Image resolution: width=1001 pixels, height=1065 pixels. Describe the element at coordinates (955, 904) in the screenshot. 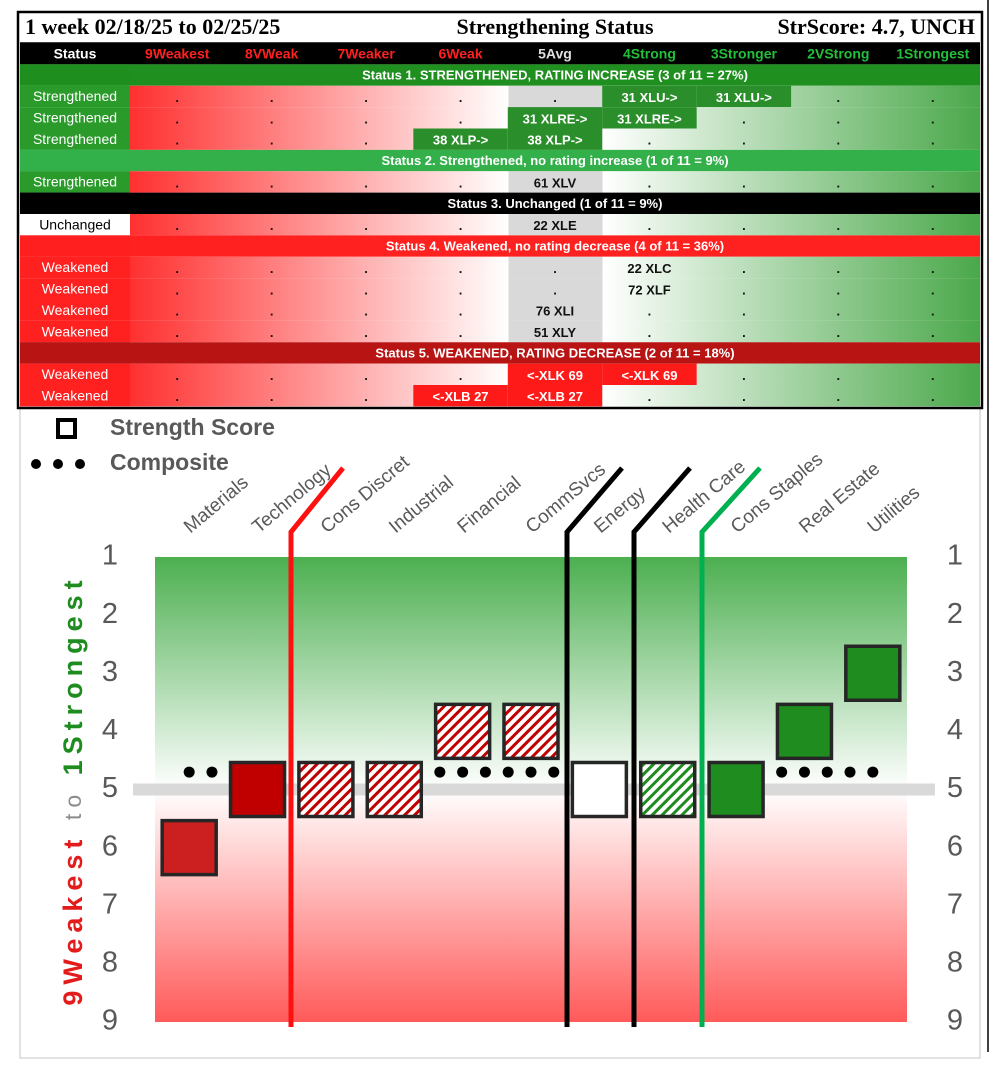

I see `y2-tick-label: 7` at that location.